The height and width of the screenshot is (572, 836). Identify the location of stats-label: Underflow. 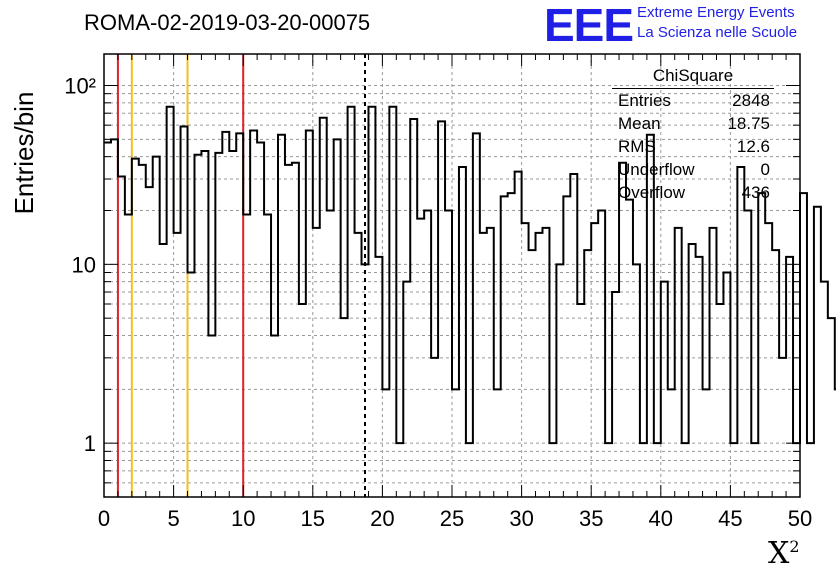
(656, 169).